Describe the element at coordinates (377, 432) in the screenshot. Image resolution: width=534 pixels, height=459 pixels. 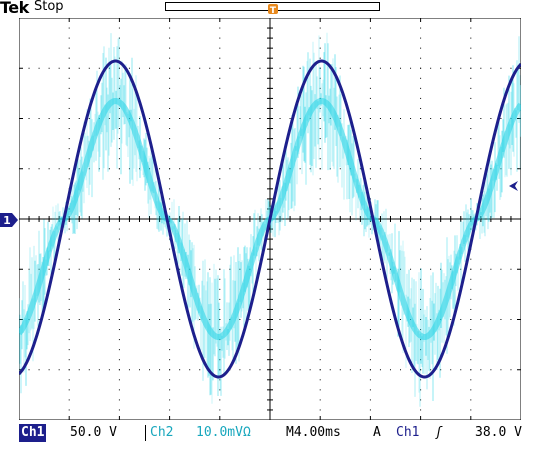
I see `trigger-mode: A` at that location.